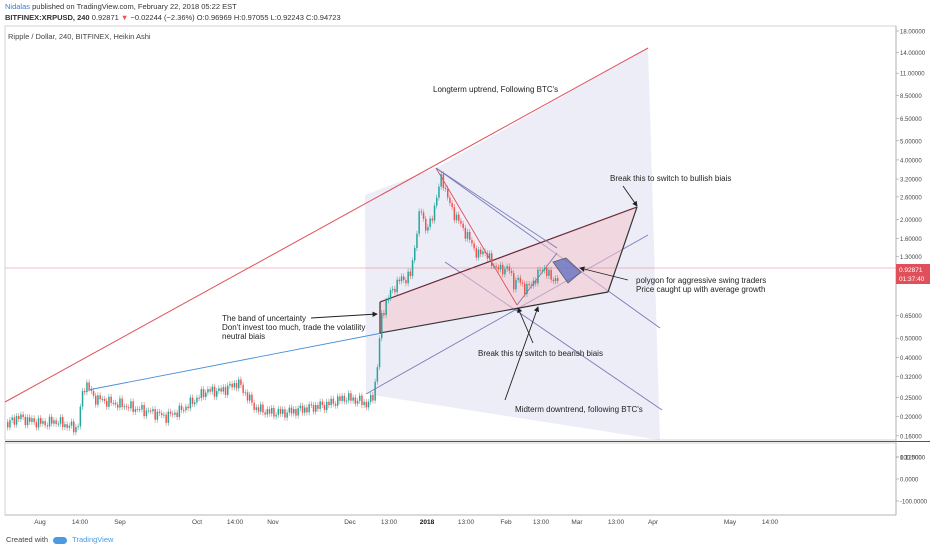 Image resolution: width=932 pixels, height=550 pixels. What do you see at coordinates (496, 208) in the screenshot?
I see `peak-resistance-line` at bounding box center [496, 208].